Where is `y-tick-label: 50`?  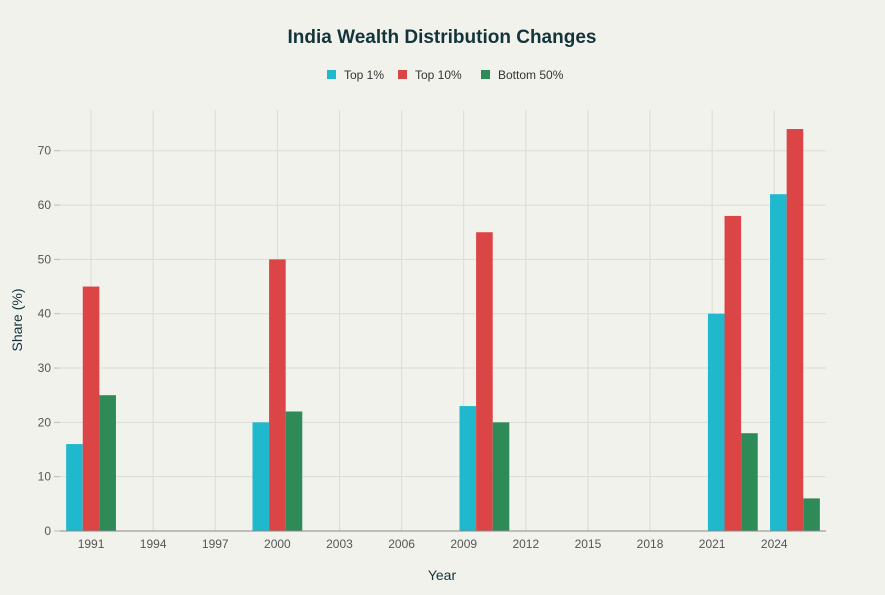
y-tick-label: 50 is located at coordinates (45, 259).